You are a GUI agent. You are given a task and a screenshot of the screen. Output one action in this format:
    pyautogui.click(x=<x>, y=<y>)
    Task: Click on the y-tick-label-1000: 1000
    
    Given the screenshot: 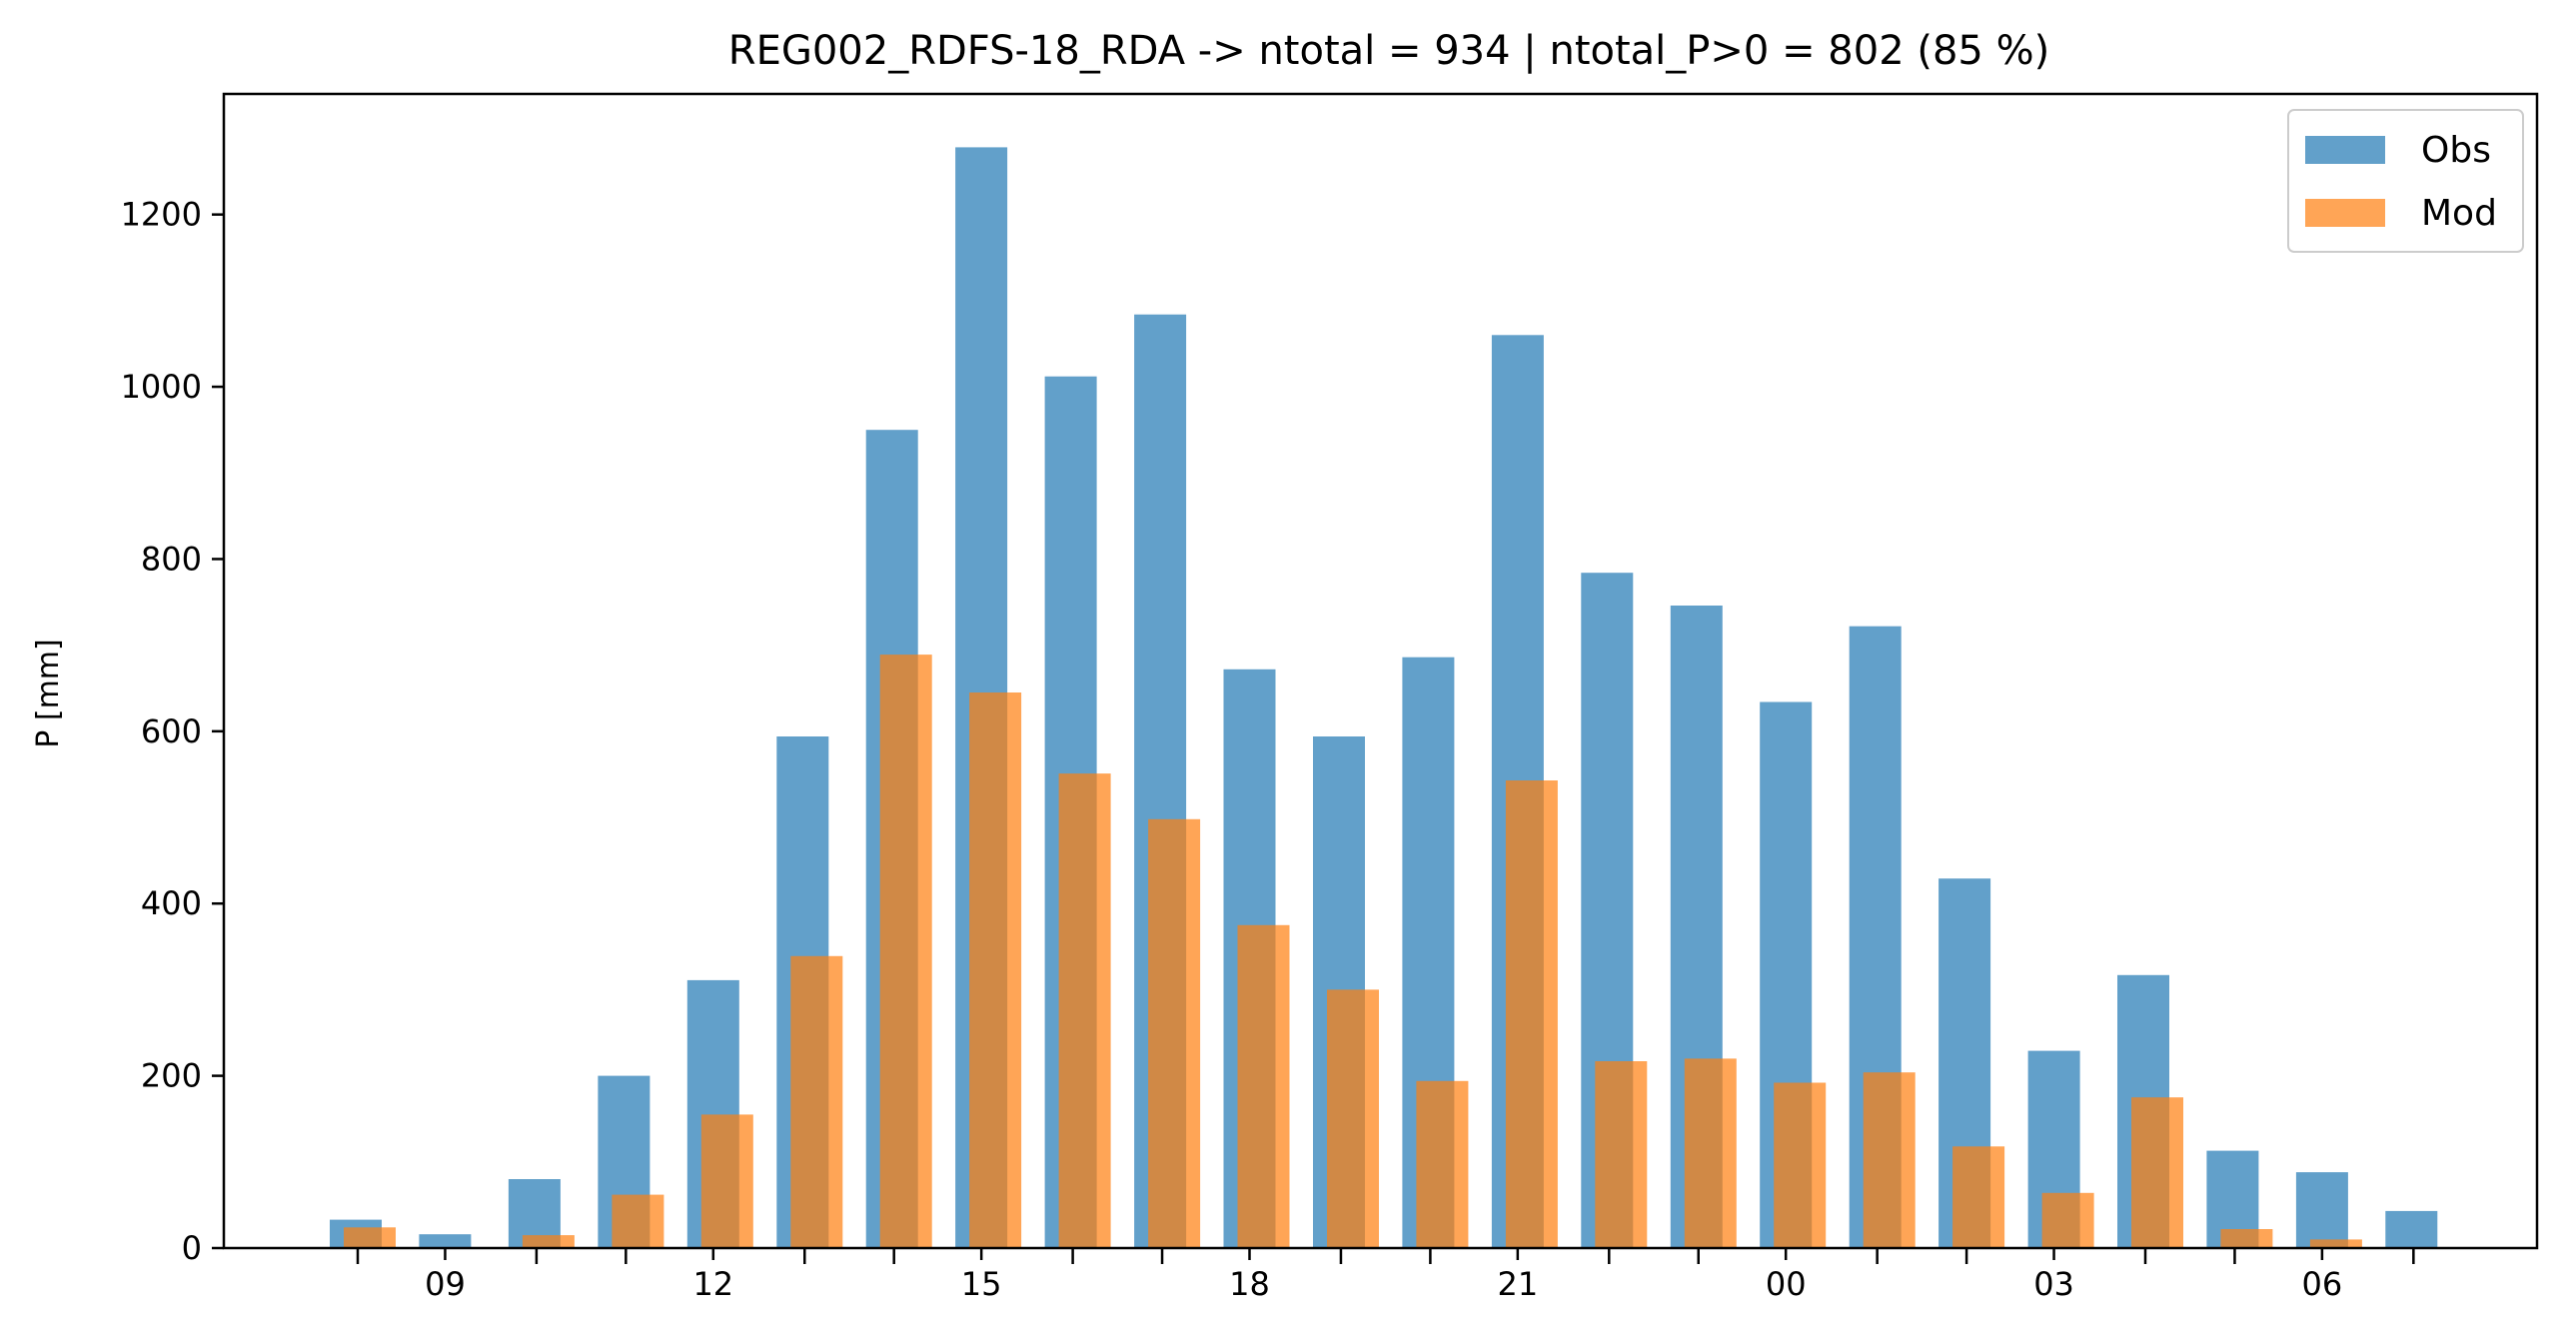 What is the action you would take?
    pyautogui.click(x=161, y=387)
    